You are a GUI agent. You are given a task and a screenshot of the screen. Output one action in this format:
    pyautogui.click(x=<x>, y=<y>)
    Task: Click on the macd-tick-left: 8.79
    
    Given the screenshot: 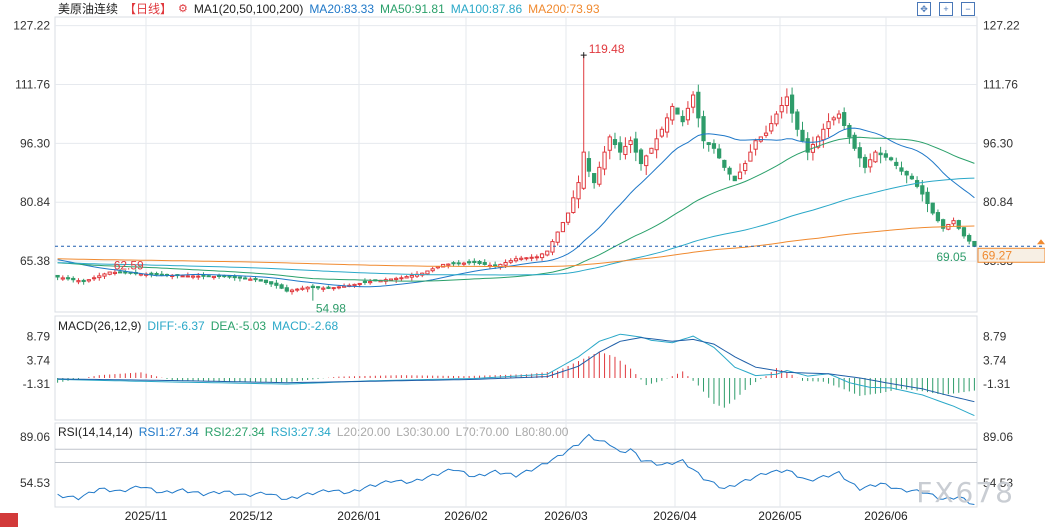 What is the action you would take?
    pyautogui.click(x=39, y=337)
    